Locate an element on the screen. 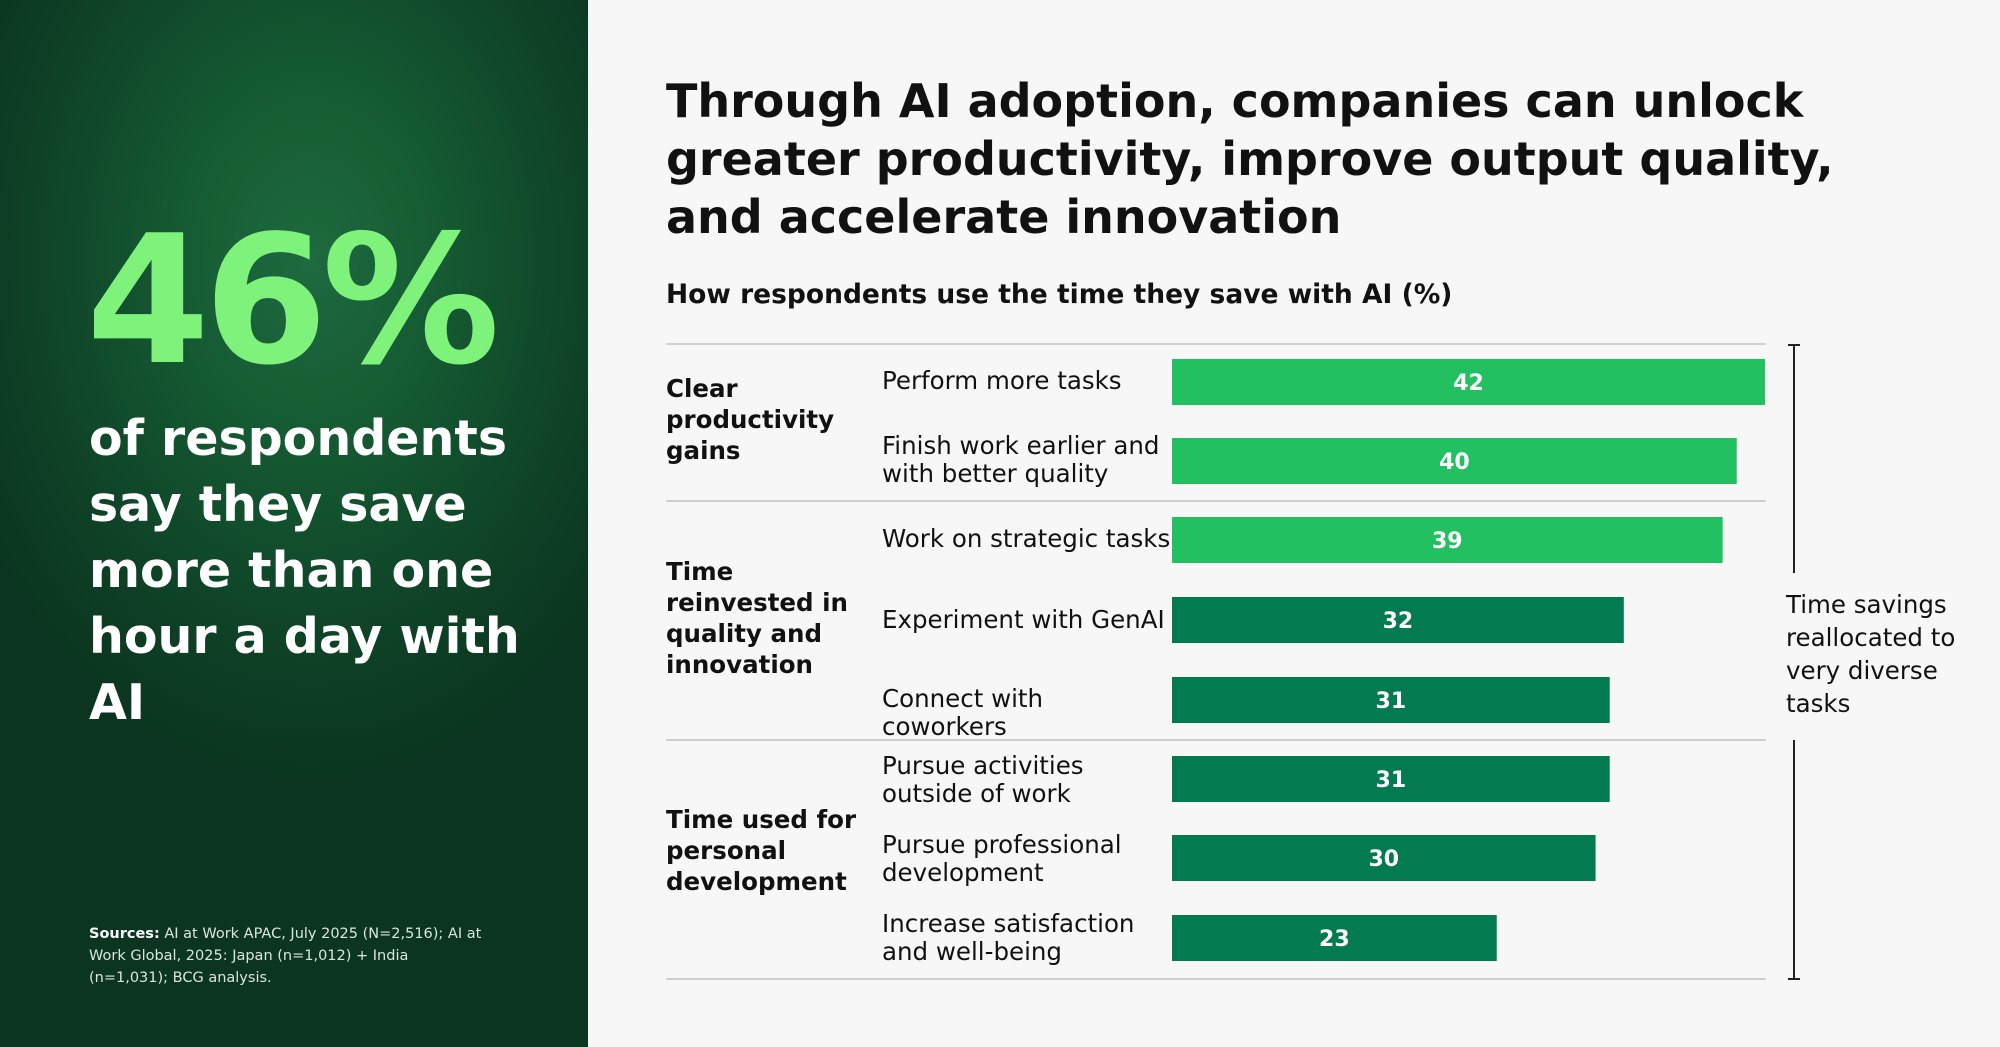 This screenshot has width=2000, height=1047. bar-value-label-2: 39 is located at coordinates (1447, 541).